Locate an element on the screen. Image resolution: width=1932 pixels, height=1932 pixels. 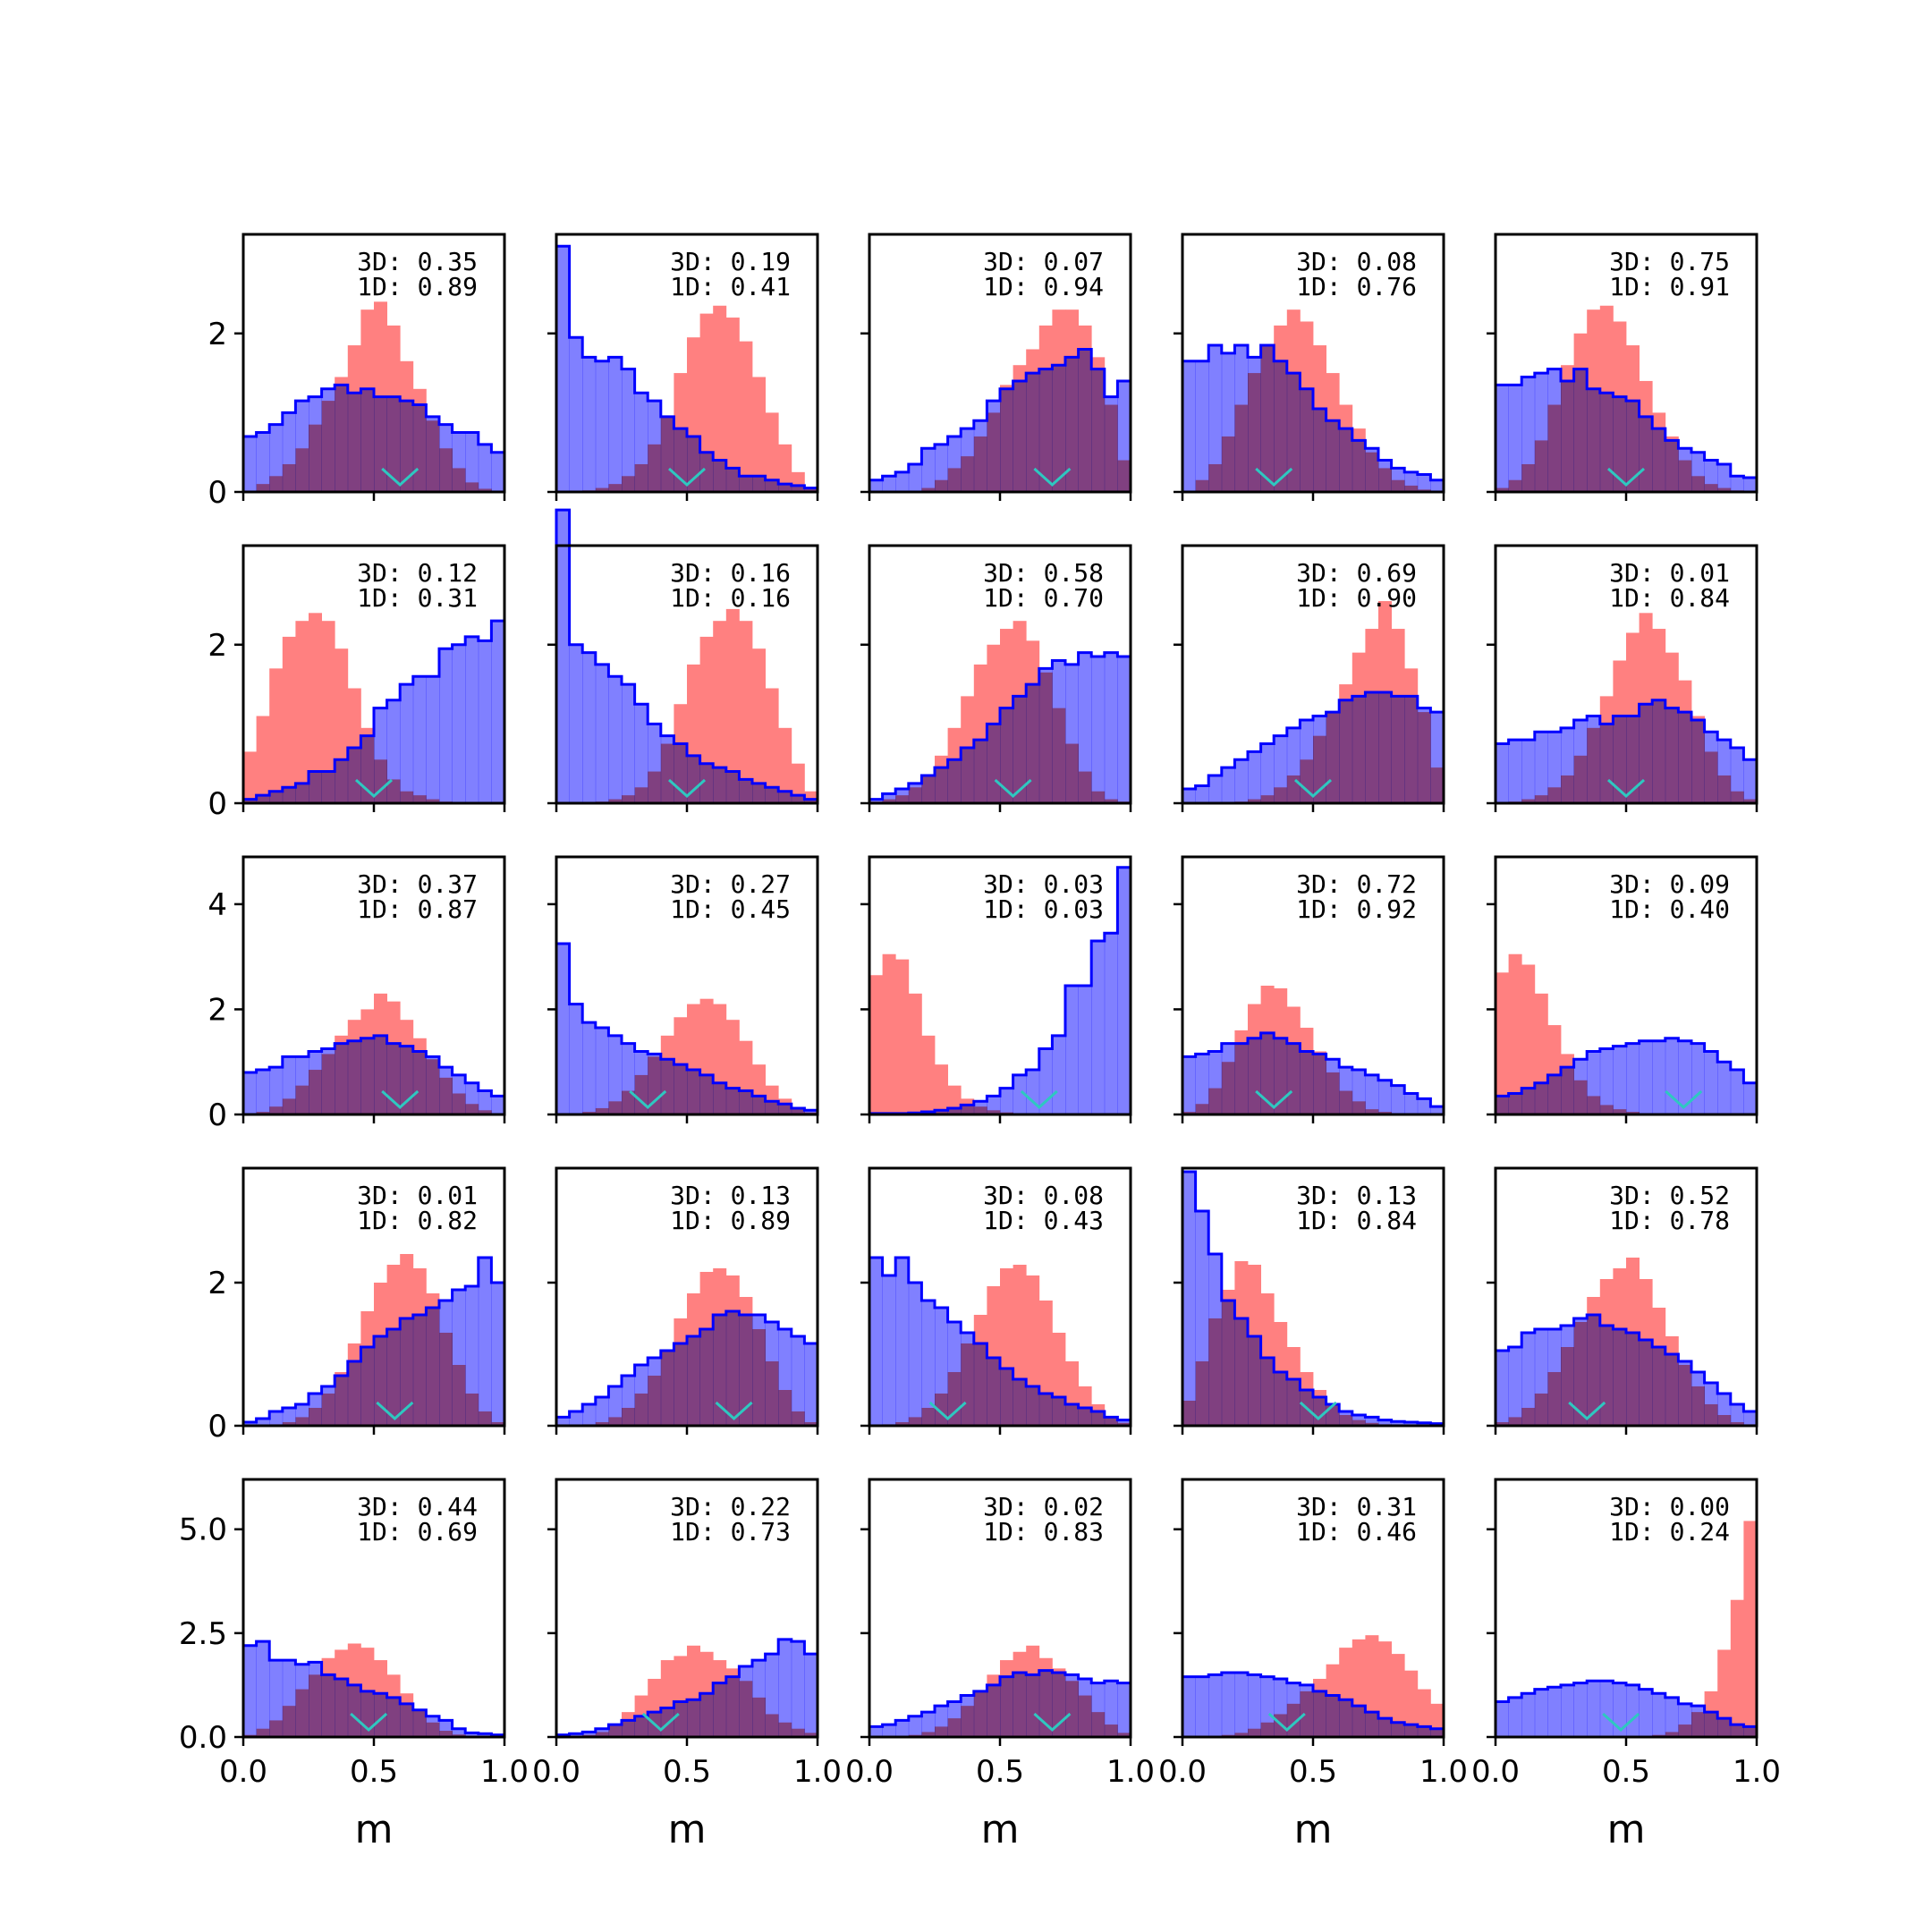
annotation-1d: 1D: 0.84 is located at coordinates (1356, 1220).